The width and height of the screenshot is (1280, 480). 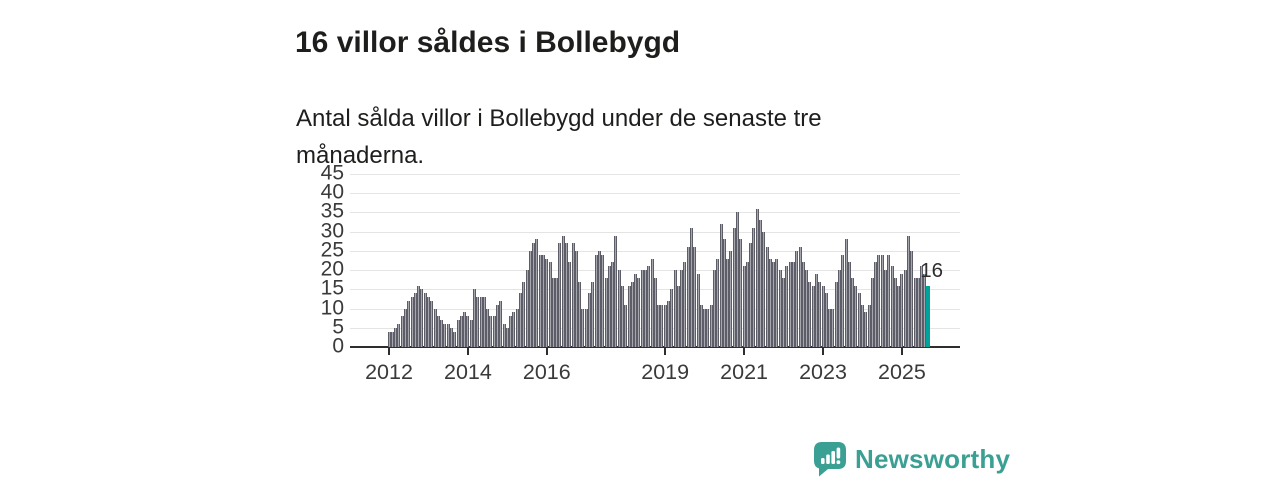 What do you see at coordinates (332, 308) in the screenshot?
I see `y-axis-tick-label: 10` at bounding box center [332, 308].